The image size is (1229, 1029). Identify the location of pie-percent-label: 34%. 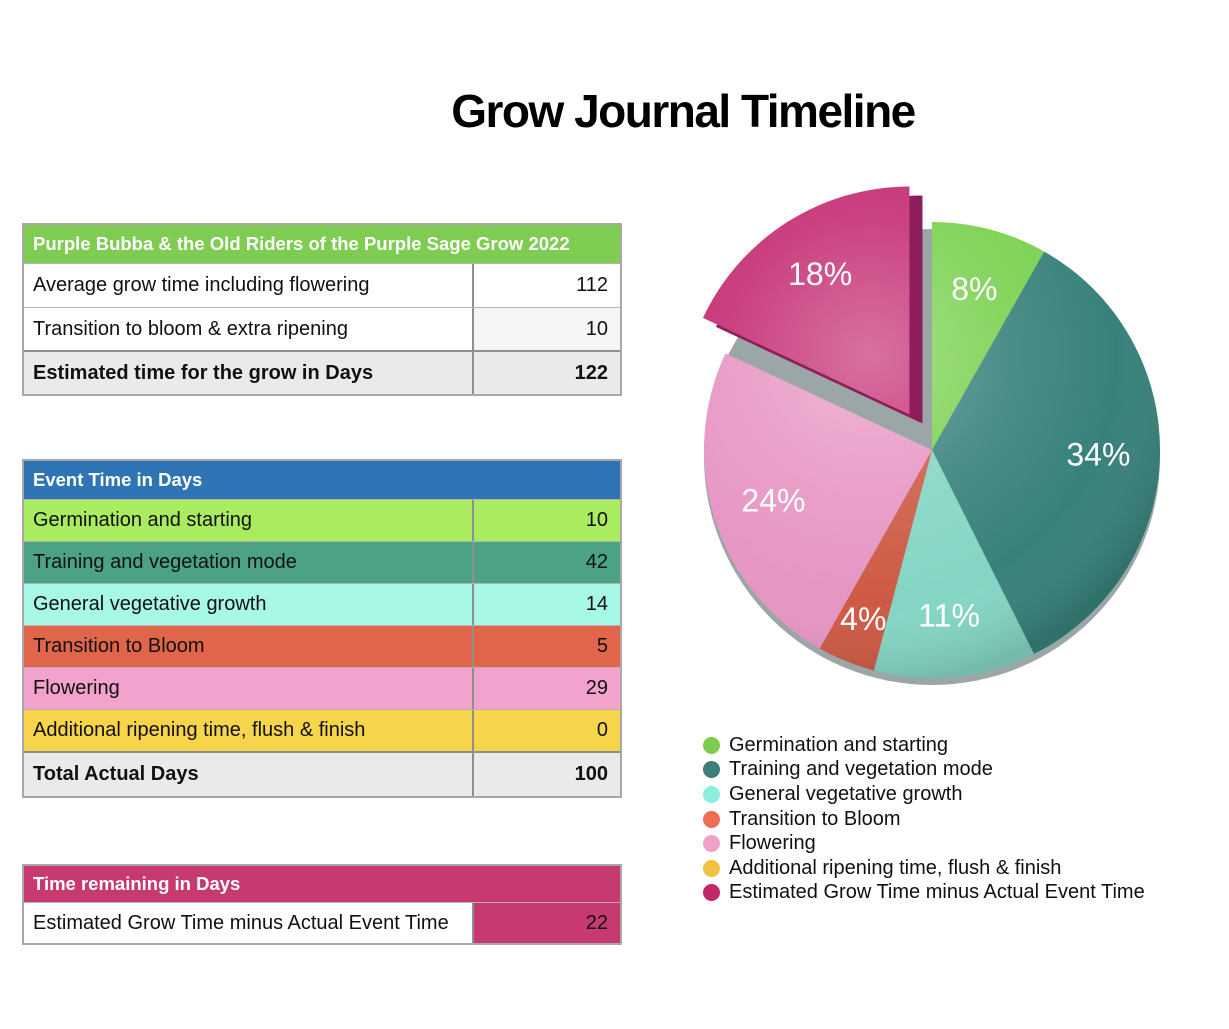
(1098, 454).